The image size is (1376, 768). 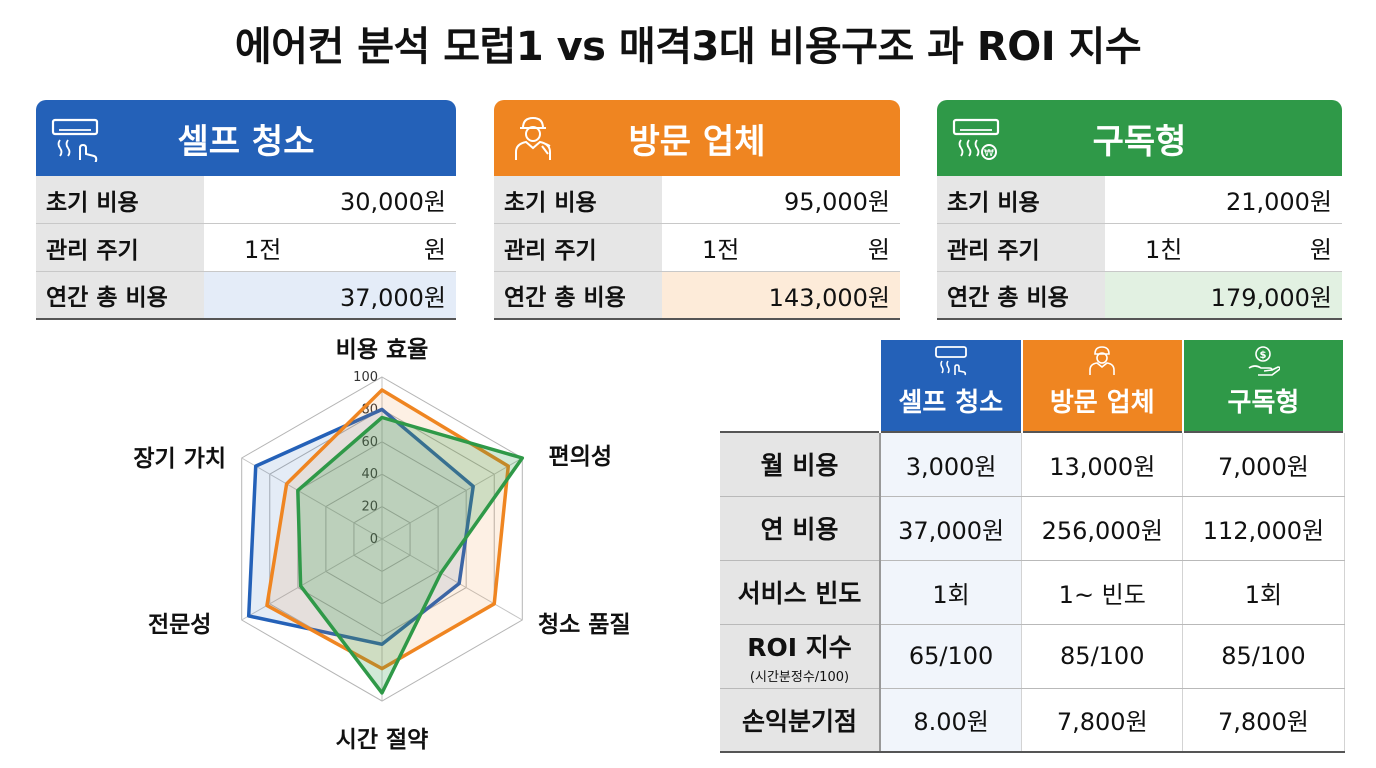 What do you see at coordinates (369, 474) in the screenshot?
I see `radar-tick-label: 40` at bounding box center [369, 474].